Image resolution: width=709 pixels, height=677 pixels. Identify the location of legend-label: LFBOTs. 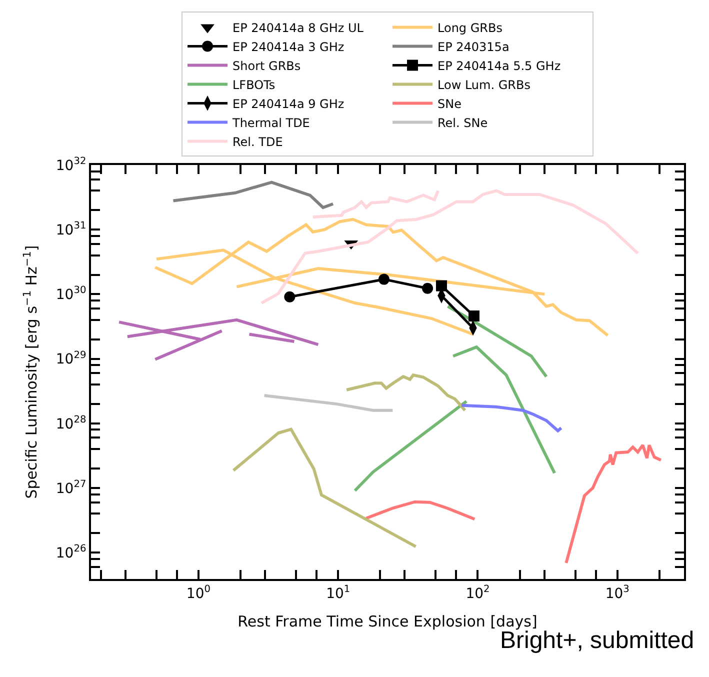
(254, 85).